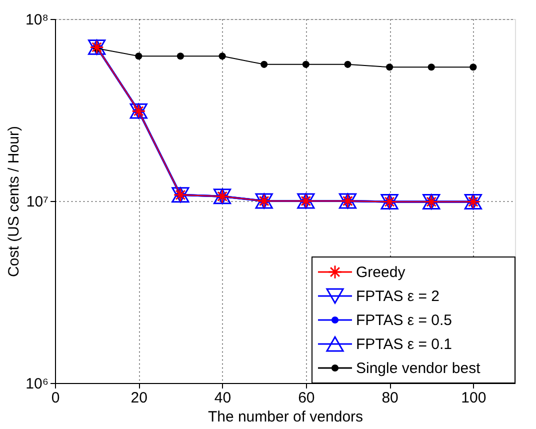 This screenshot has height=429, width=536. What do you see at coordinates (37, 384) in the screenshot?
I see `y-tick-label: 10⁶` at bounding box center [37, 384].